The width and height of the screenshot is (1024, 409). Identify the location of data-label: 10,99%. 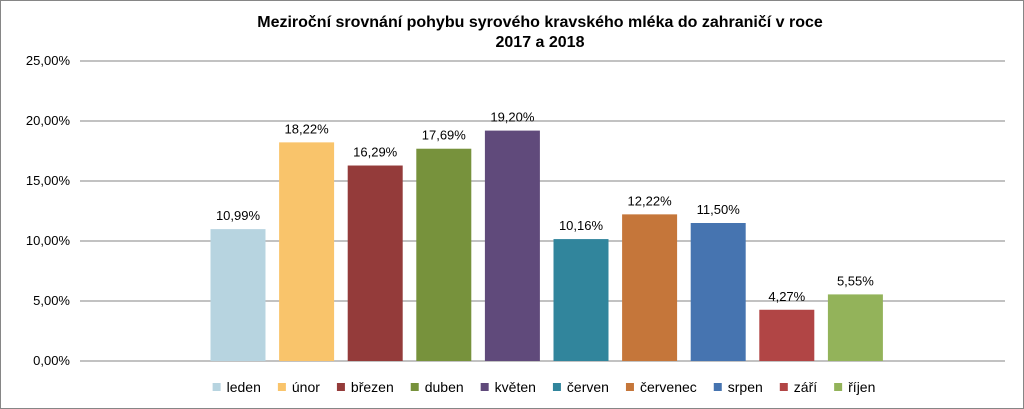
(238, 215).